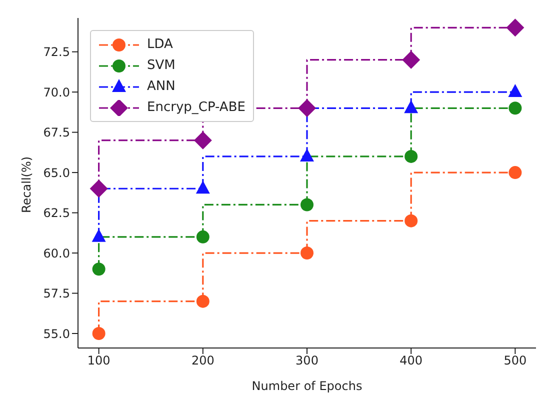 This screenshot has height=419, width=556. I want to click on y-tick-label: 57.5, so click(56, 293).